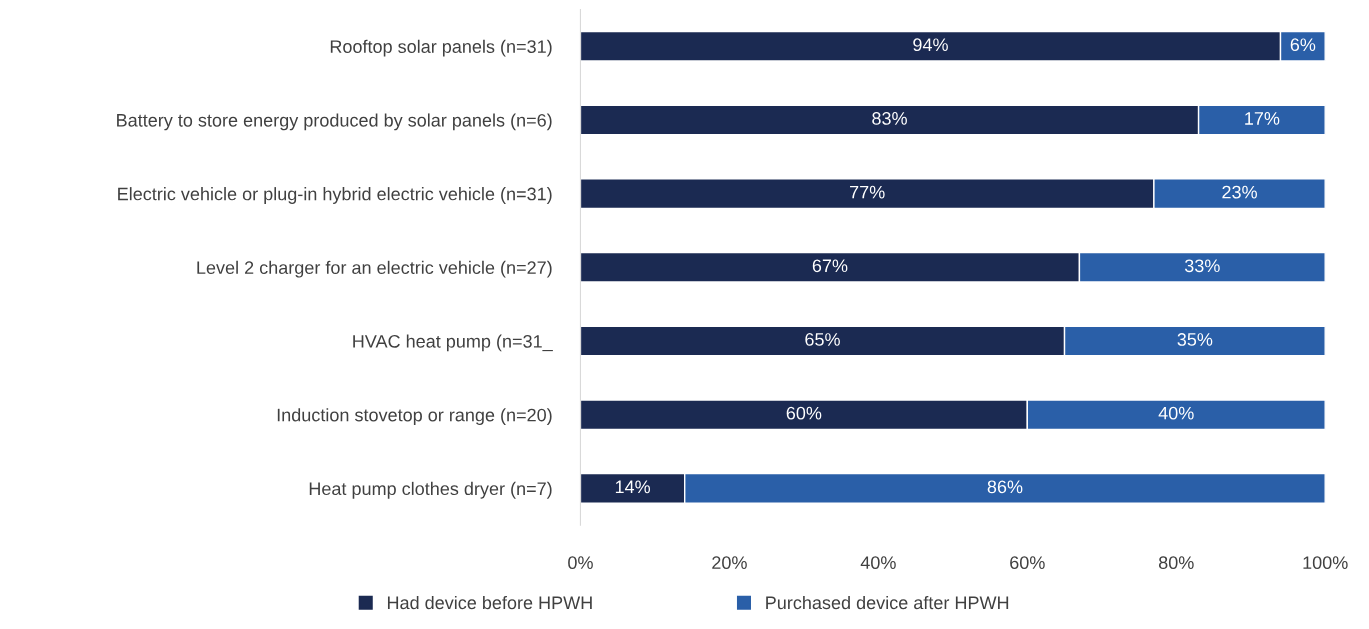  Describe the element at coordinates (1176, 563) in the screenshot. I see `x-tick-label: 80%` at that location.